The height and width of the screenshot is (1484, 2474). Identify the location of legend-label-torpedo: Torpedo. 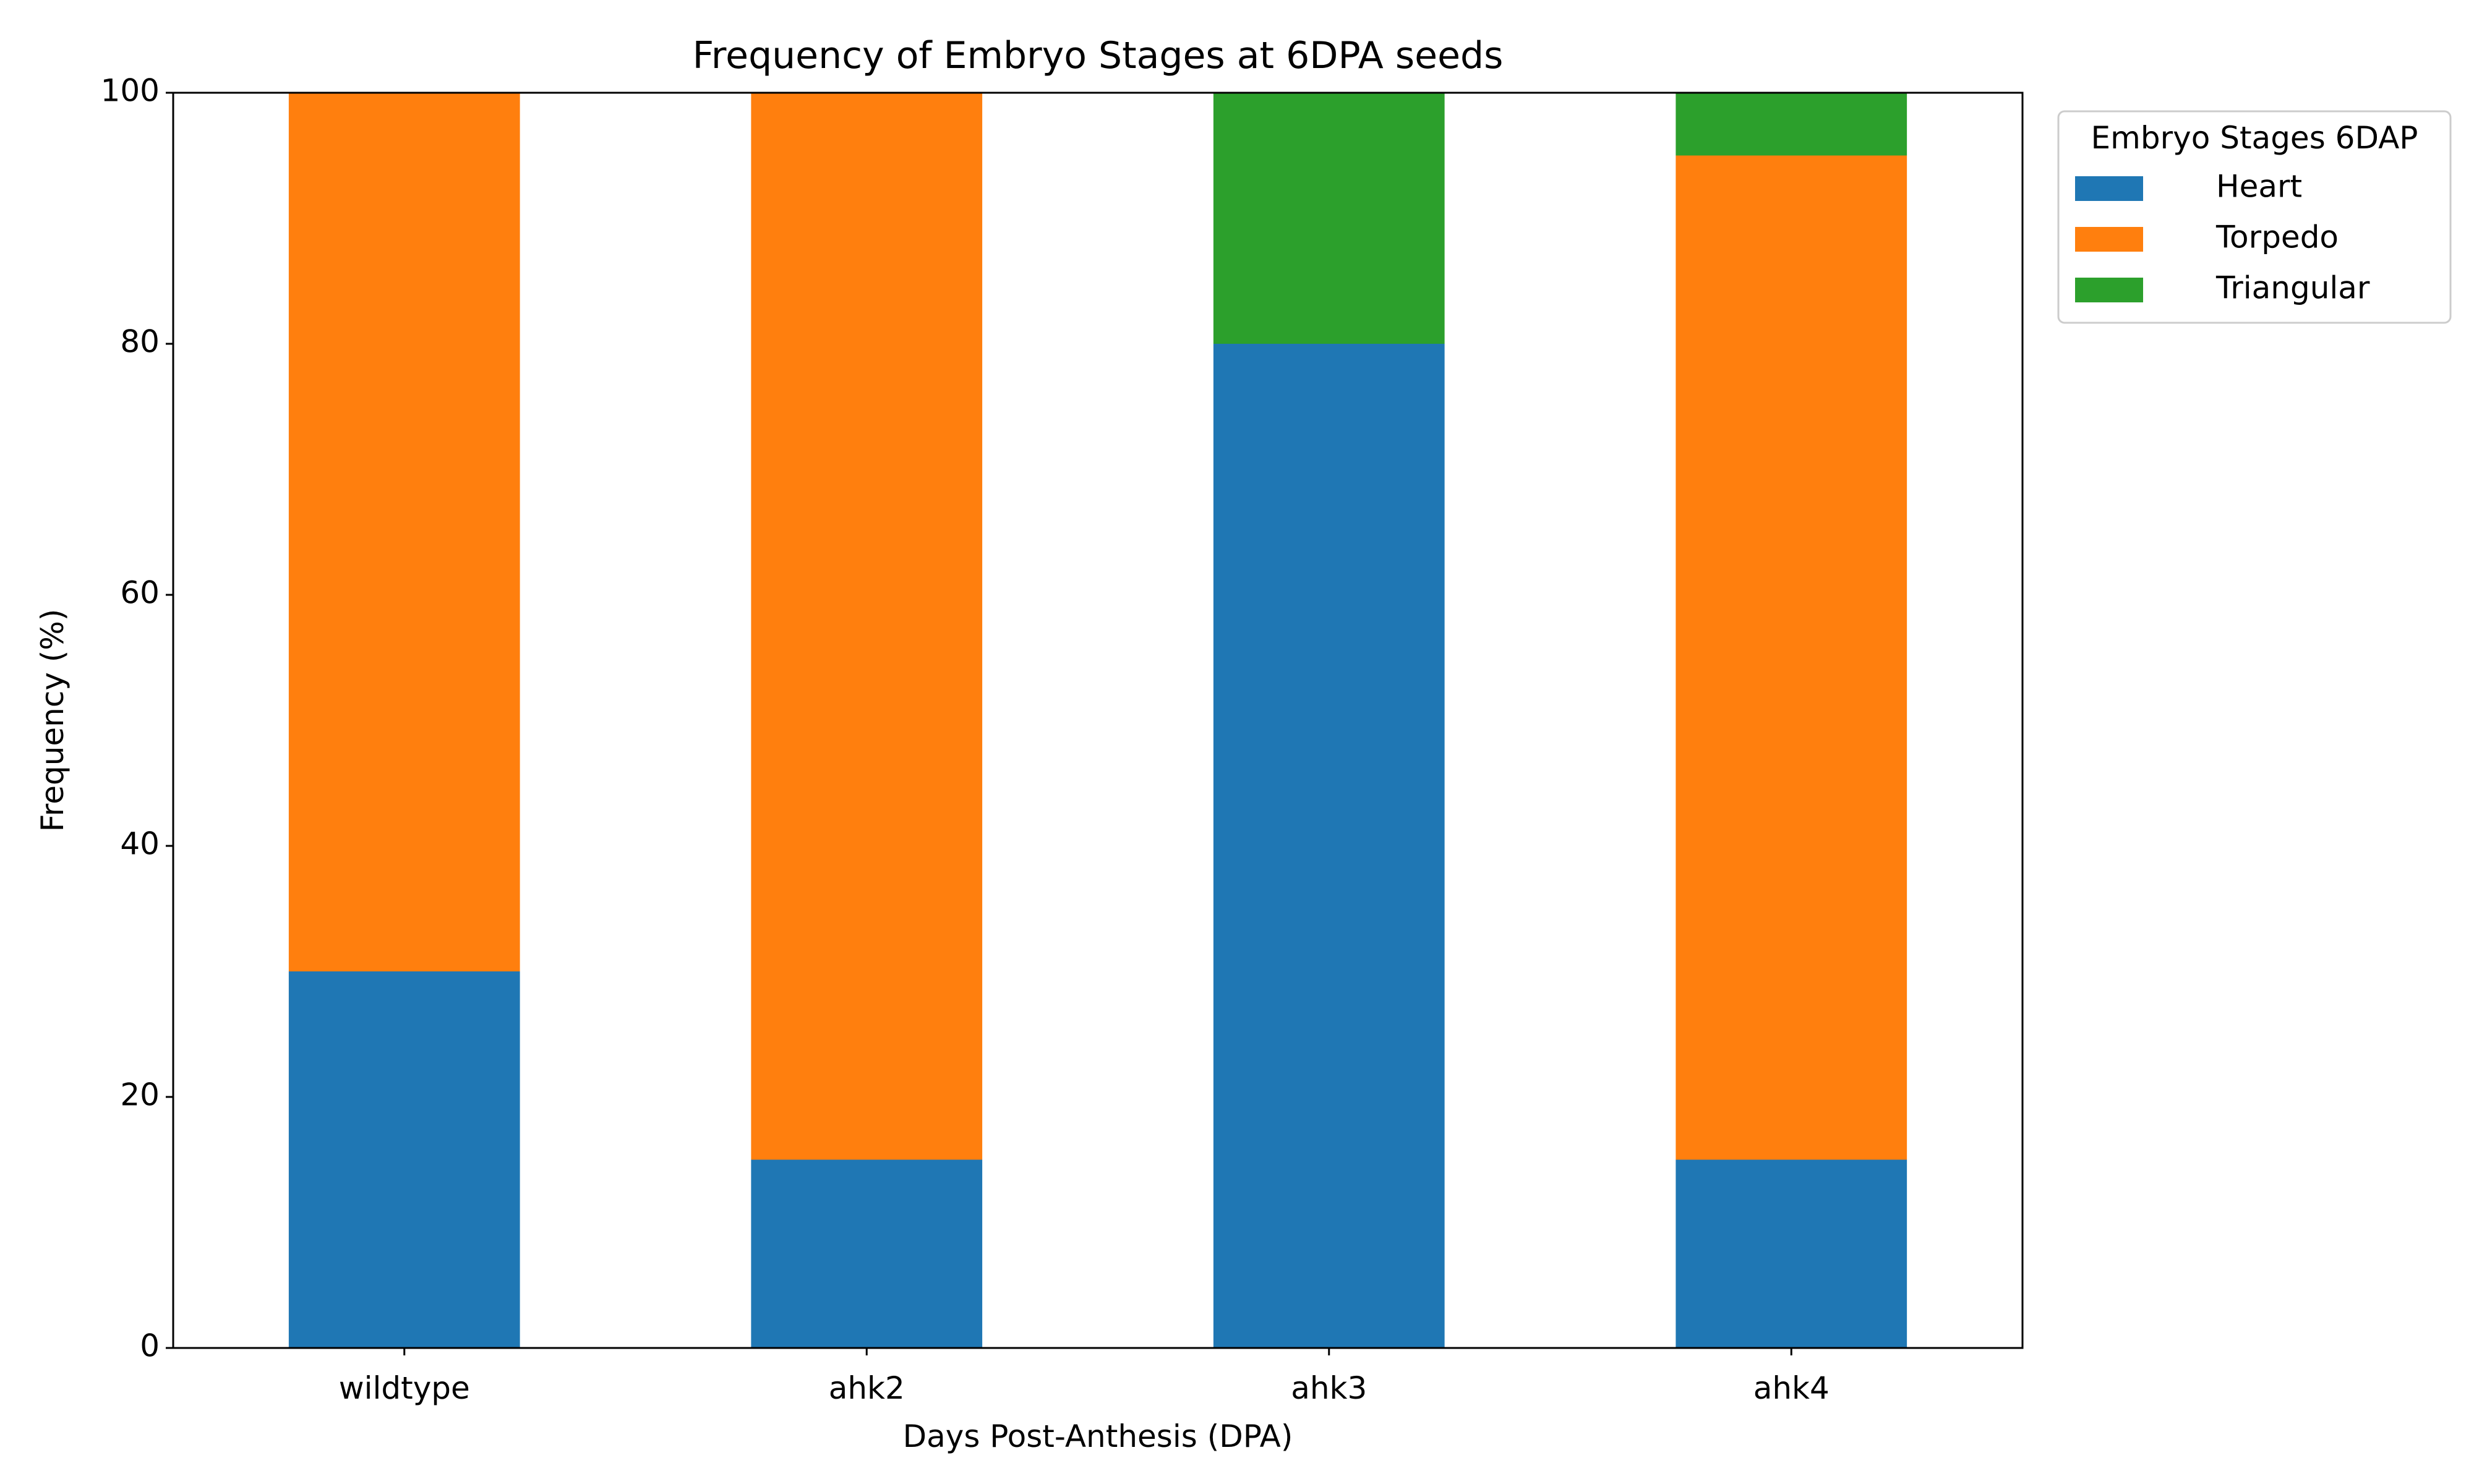
(2277, 237).